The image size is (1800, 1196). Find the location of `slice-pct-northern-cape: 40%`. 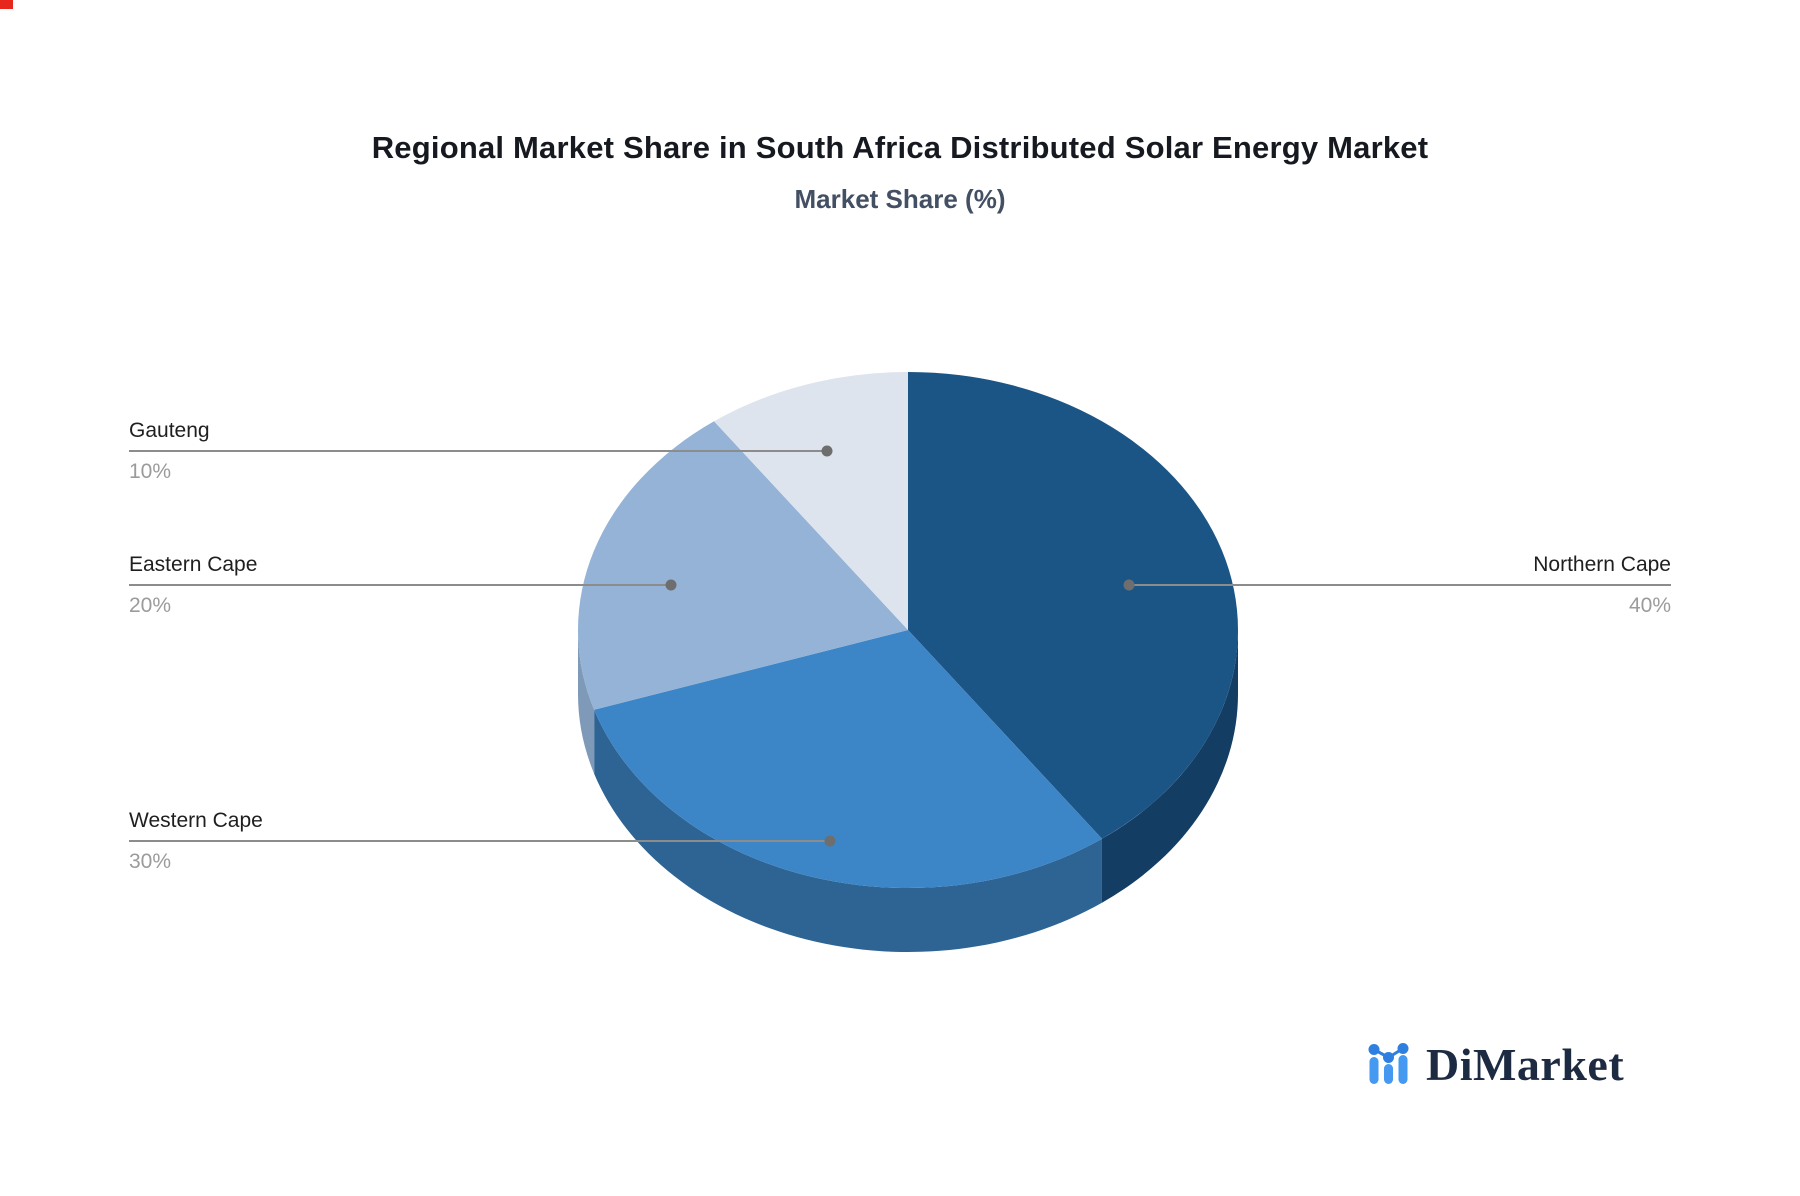

slice-pct-northern-cape: 40% is located at coordinates (1649, 605).